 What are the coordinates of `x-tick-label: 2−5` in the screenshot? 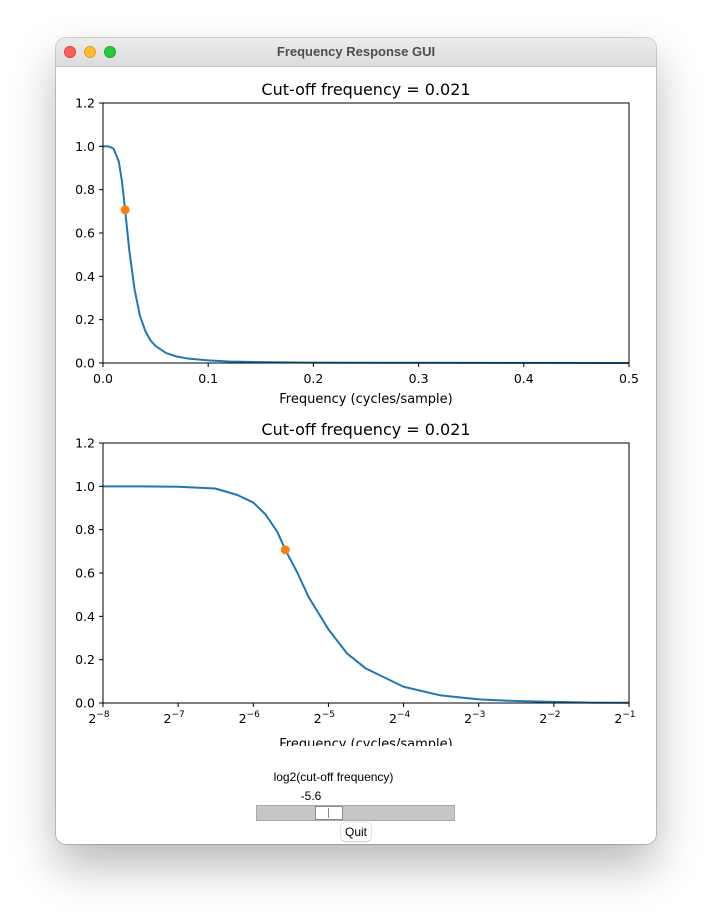 It's located at (324, 718).